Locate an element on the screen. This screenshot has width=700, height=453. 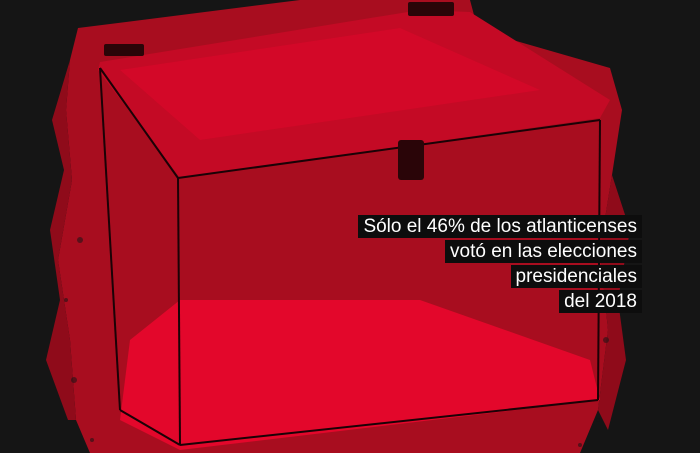
caption-line-2: votó en las elecciones is located at coordinates (543, 251).